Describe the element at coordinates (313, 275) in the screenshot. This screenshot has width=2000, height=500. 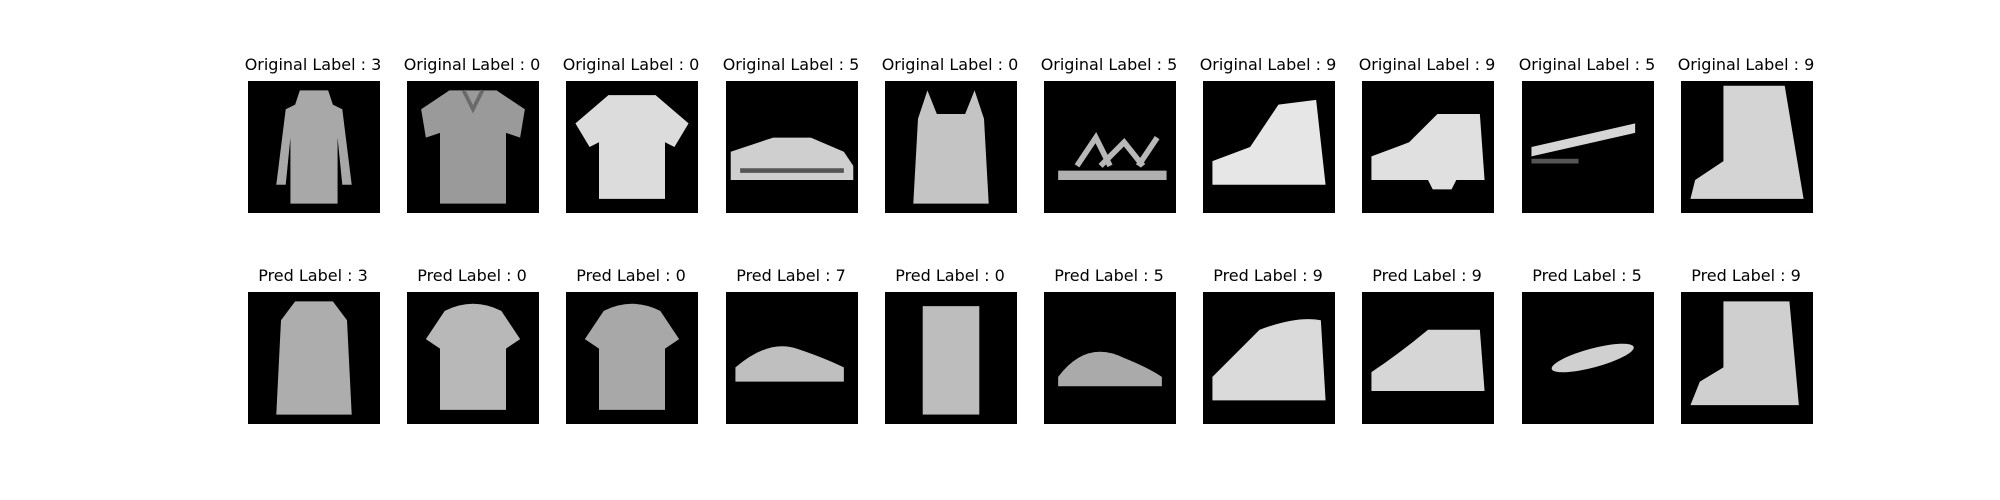
I see `pred-label-title: Pred Label : 3` at that location.